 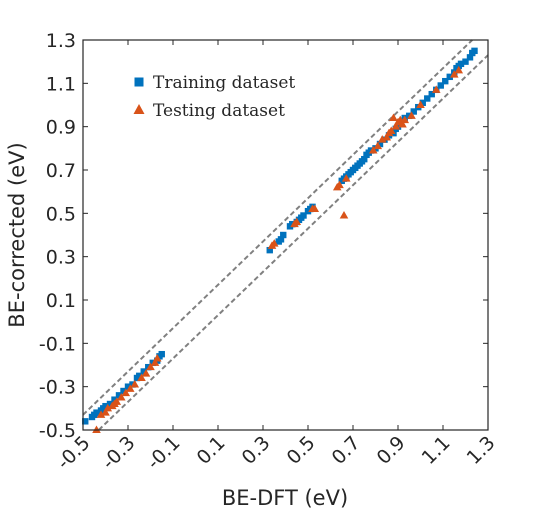 I want to click on y-tick-label: -0.5, so click(x=57, y=431).